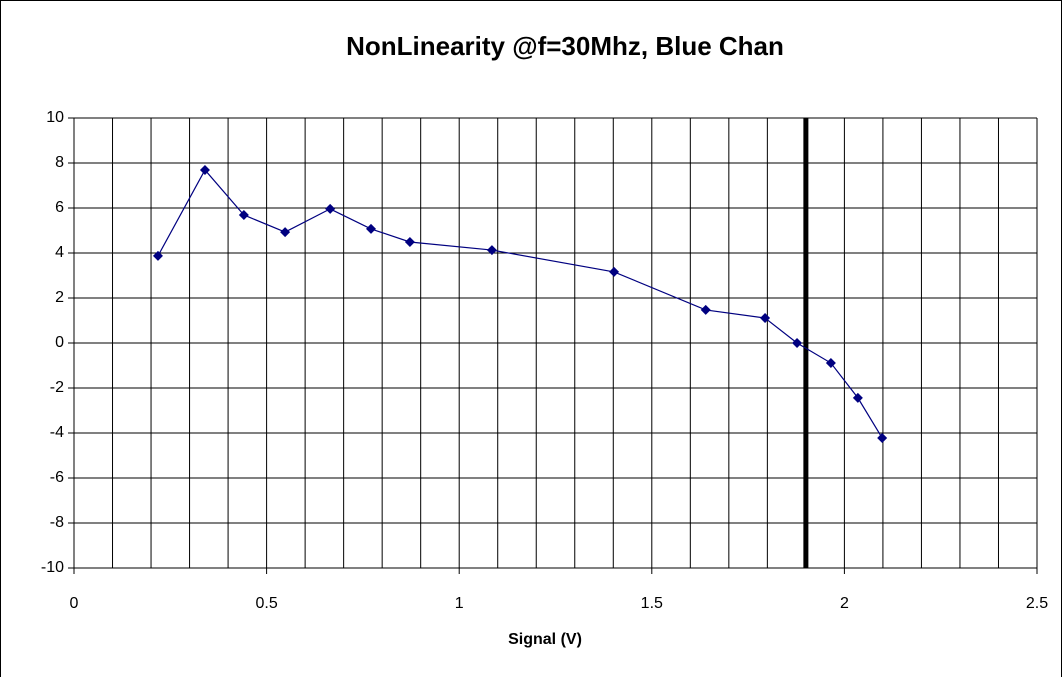  Describe the element at coordinates (266, 603) in the screenshot. I see `x-tick-label: 0.5` at that location.